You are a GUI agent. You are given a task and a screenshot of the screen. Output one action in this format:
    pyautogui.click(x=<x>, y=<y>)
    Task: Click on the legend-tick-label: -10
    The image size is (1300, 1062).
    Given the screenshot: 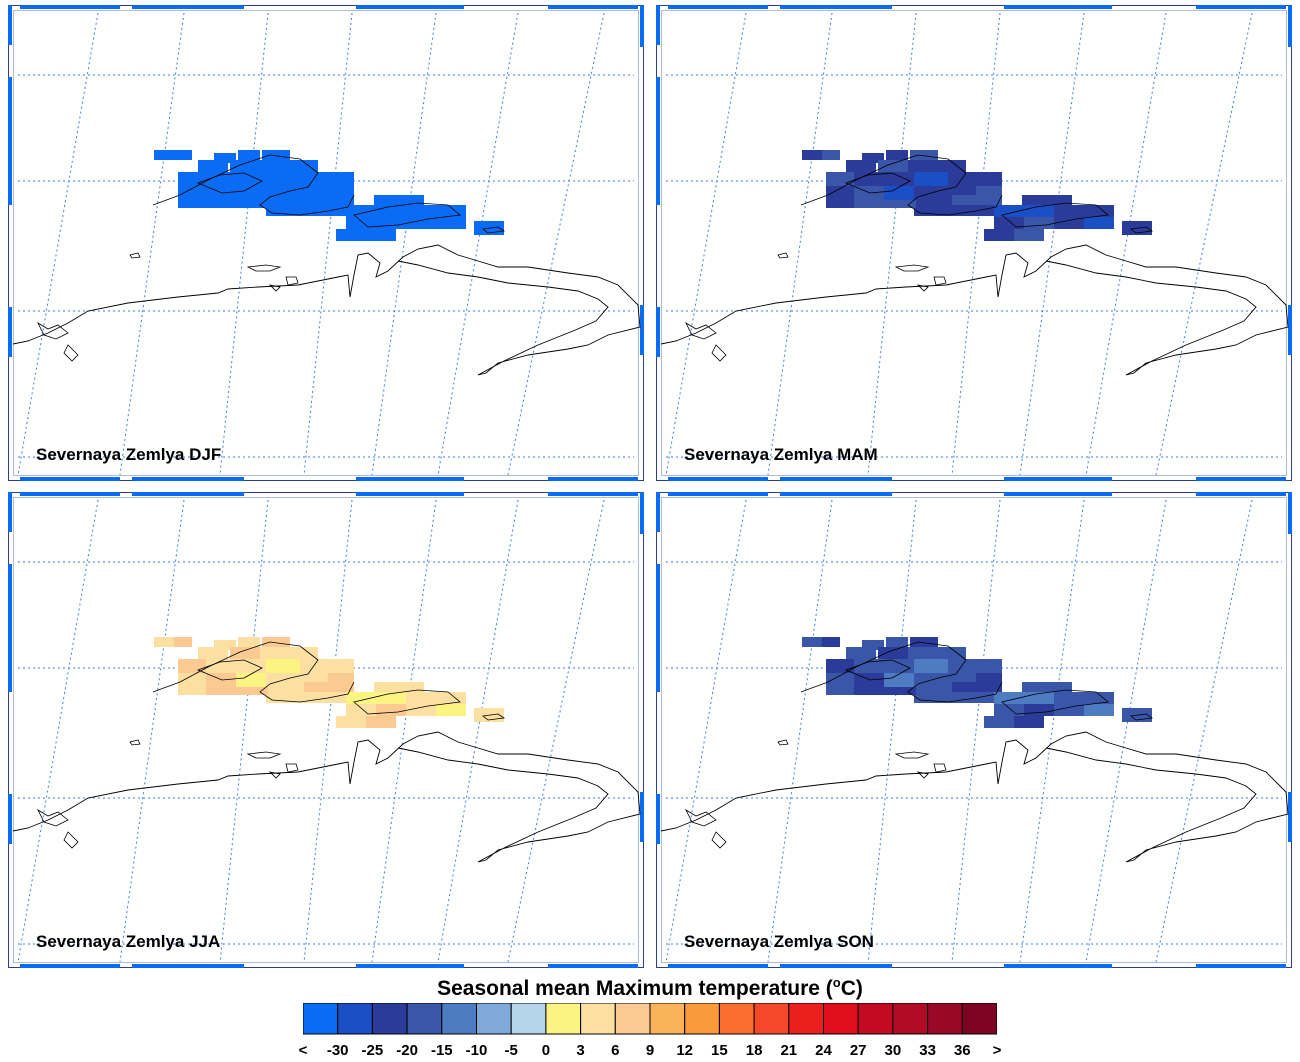 What is the action you would take?
    pyautogui.click(x=476, y=1050)
    